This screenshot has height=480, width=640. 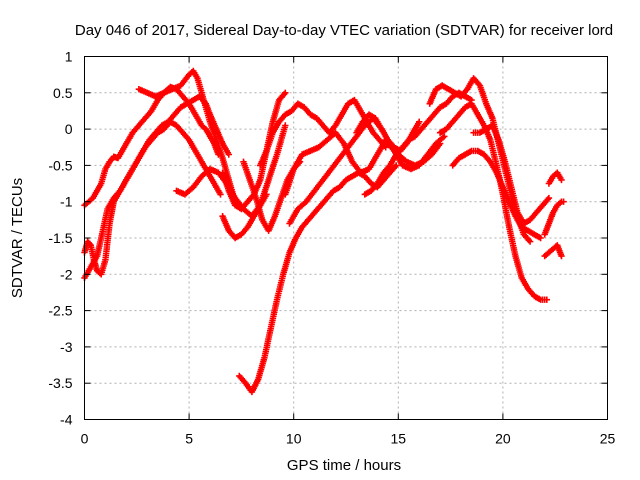 What do you see at coordinates (66, 347) in the screenshot?
I see `y-tick-label: -3` at bounding box center [66, 347].